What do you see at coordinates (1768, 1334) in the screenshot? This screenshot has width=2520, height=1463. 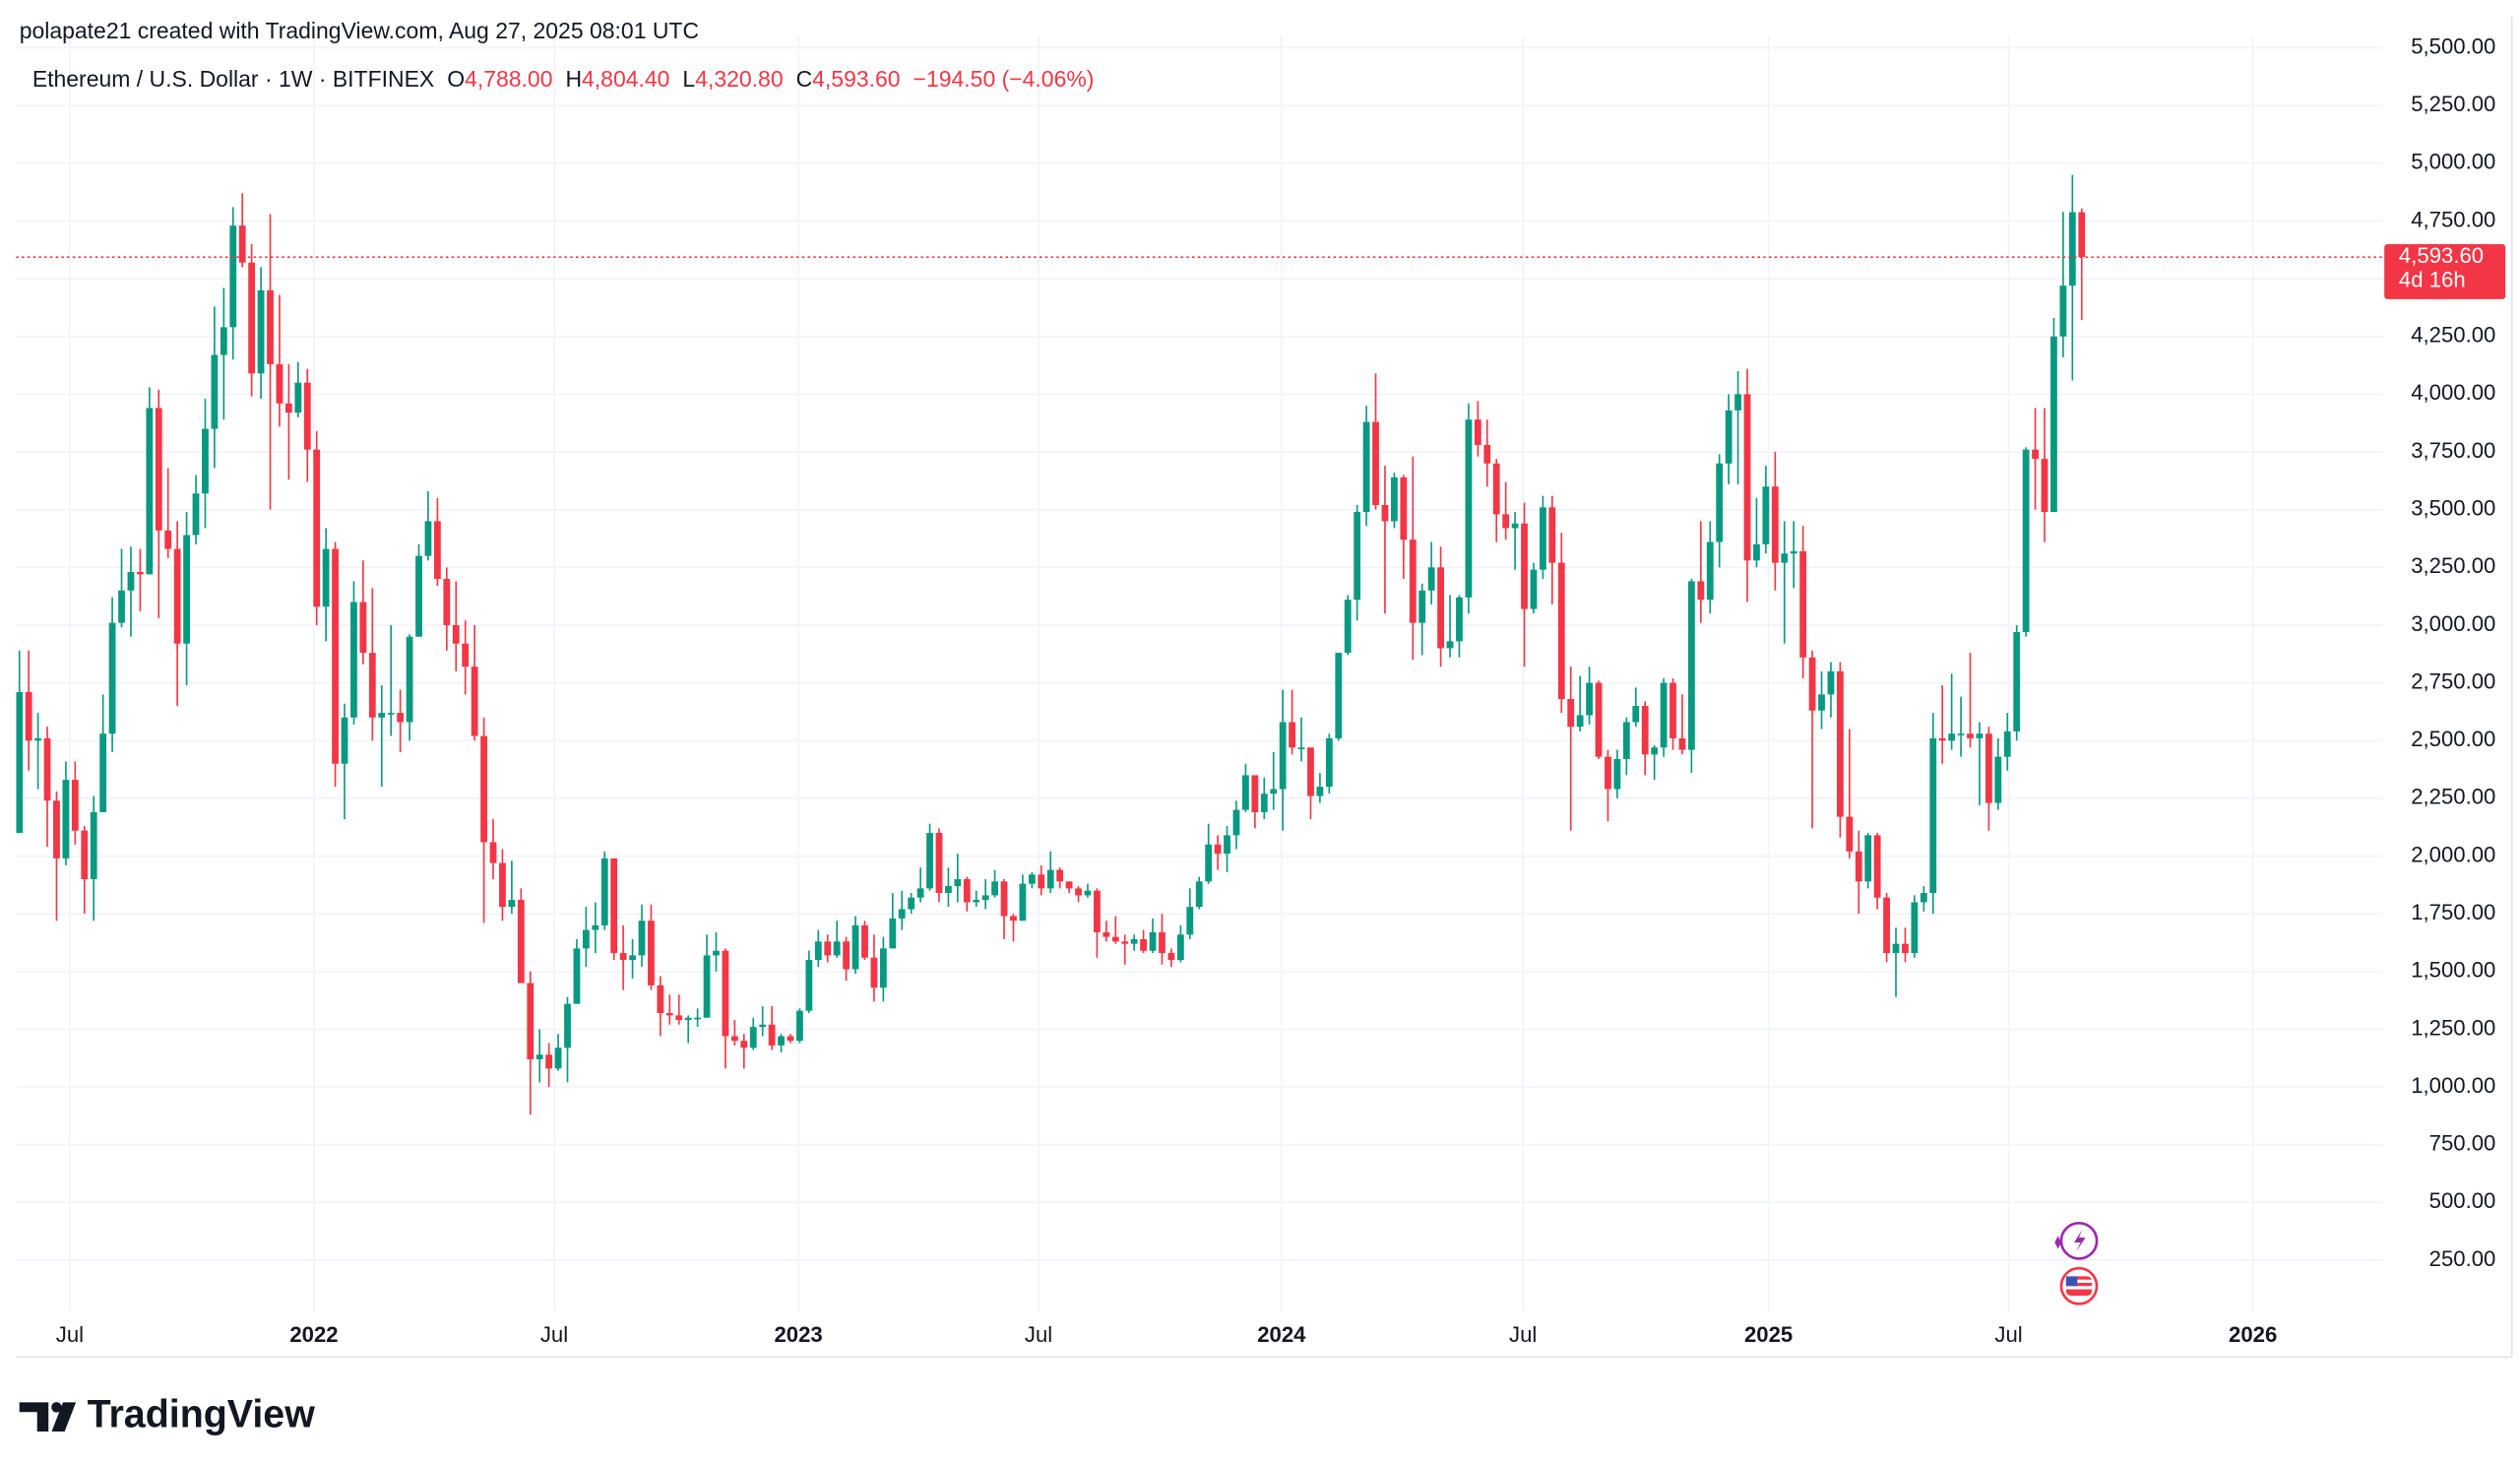 I see `x-tick-label: 2025` at bounding box center [1768, 1334].